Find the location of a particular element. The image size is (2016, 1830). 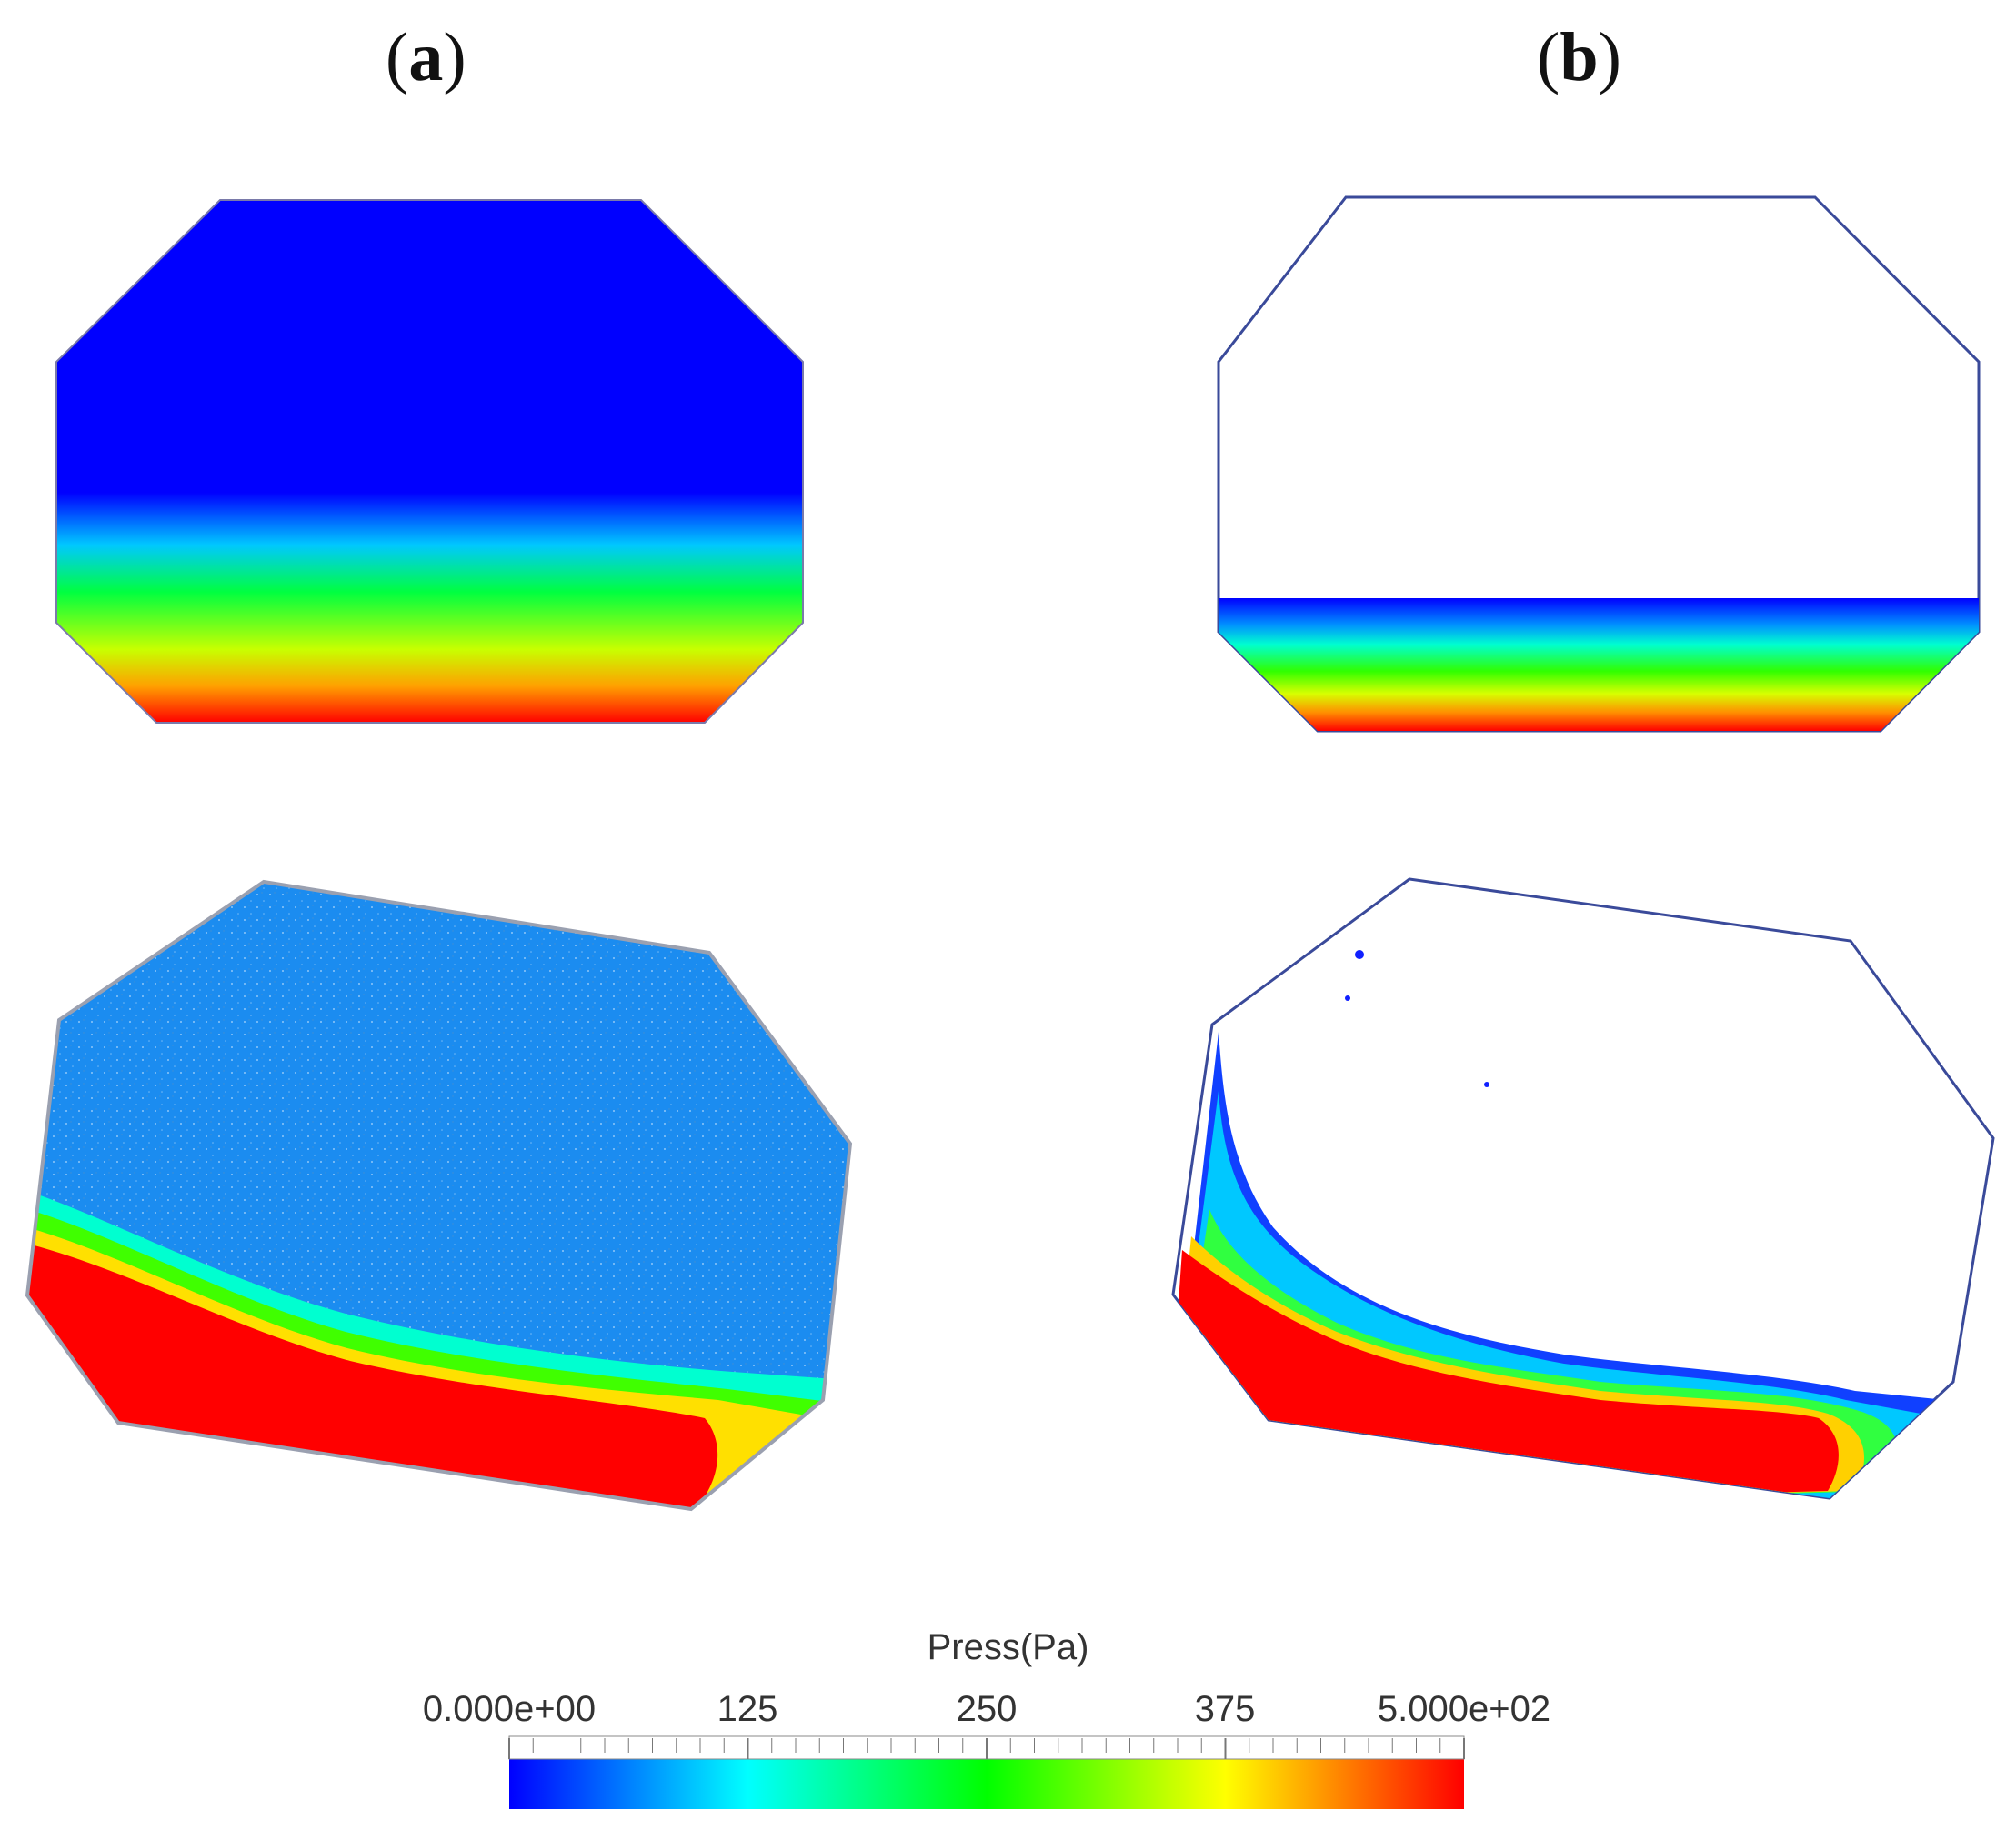

panel-a-initial-state is located at coordinates (429, 461).